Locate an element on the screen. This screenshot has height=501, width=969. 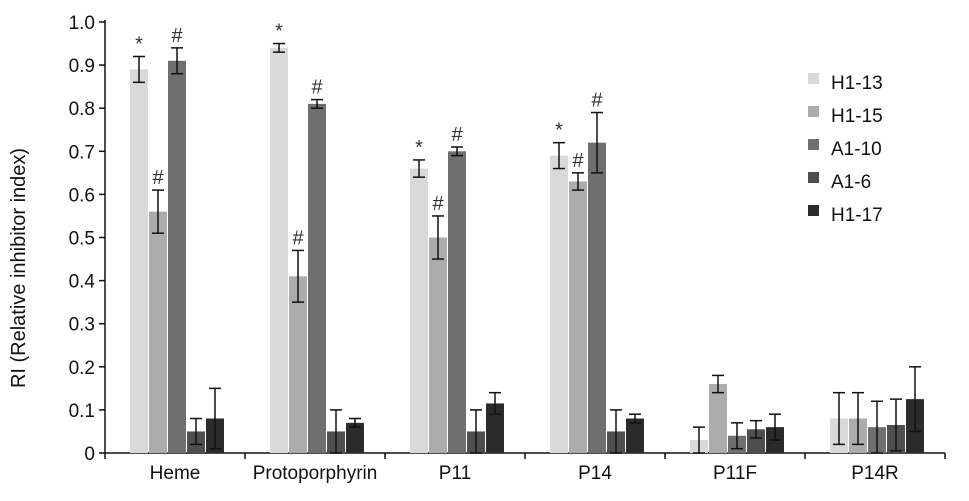
legend: H1-13 H1-15 A1-10 A1-6 H1-17 is located at coordinates (845, 149).